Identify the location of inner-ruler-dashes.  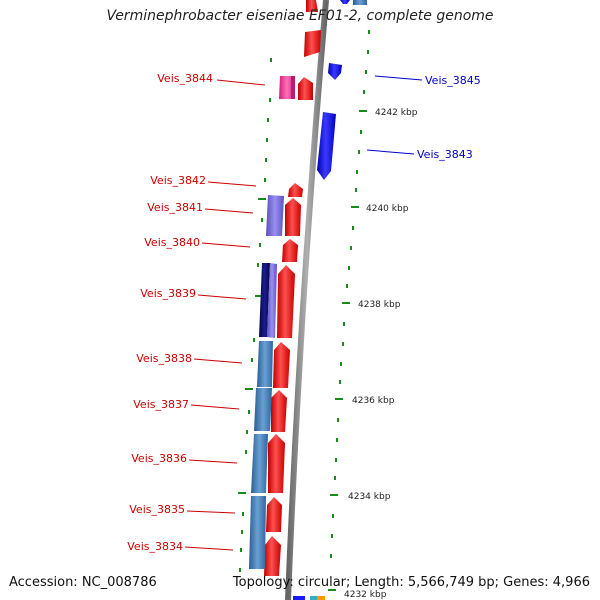
(255, 315).